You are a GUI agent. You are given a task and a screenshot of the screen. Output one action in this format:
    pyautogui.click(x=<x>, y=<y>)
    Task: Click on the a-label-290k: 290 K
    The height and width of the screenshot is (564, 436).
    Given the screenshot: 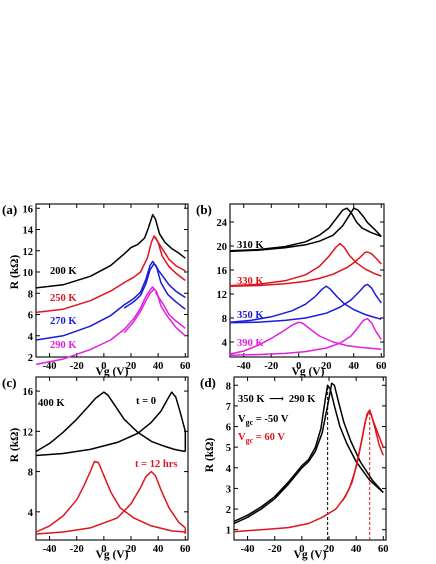 What is the action you would take?
    pyautogui.click(x=63, y=345)
    